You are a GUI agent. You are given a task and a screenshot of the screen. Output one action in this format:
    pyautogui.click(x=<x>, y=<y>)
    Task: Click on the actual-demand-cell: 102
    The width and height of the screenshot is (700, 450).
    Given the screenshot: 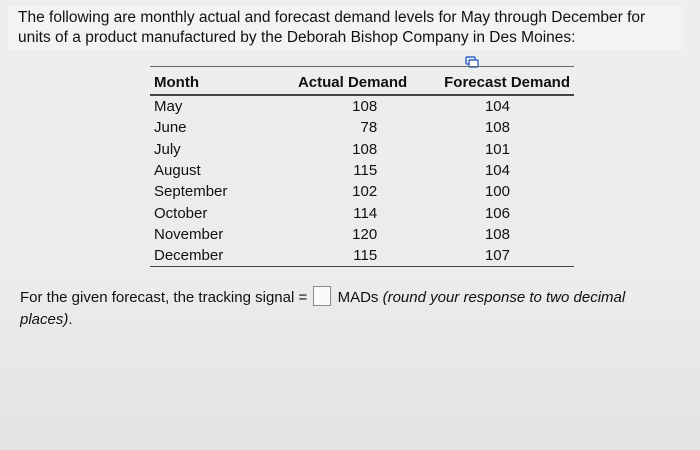 What is the action you would take?
    pyautogui.click(x=365, y=192)
    